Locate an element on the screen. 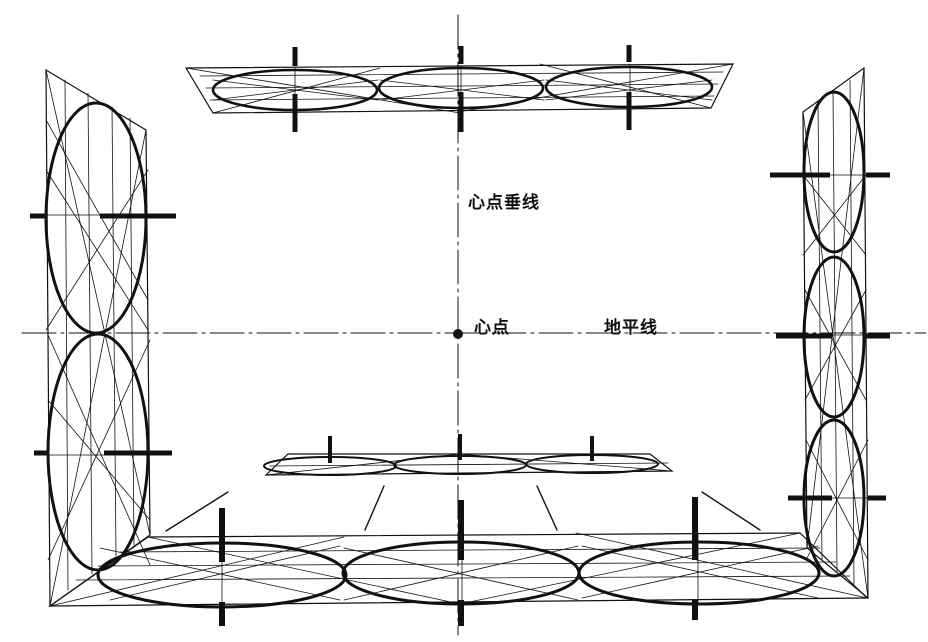  center-point-label: 心点 is located at coordinates (492, 328).